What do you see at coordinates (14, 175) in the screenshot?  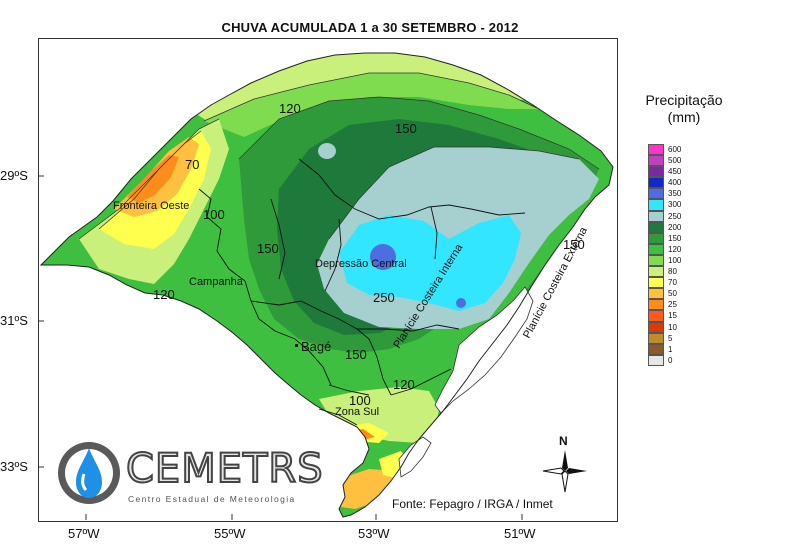 I see `lat-label: 29ºS` at bounding box center [14, 175].